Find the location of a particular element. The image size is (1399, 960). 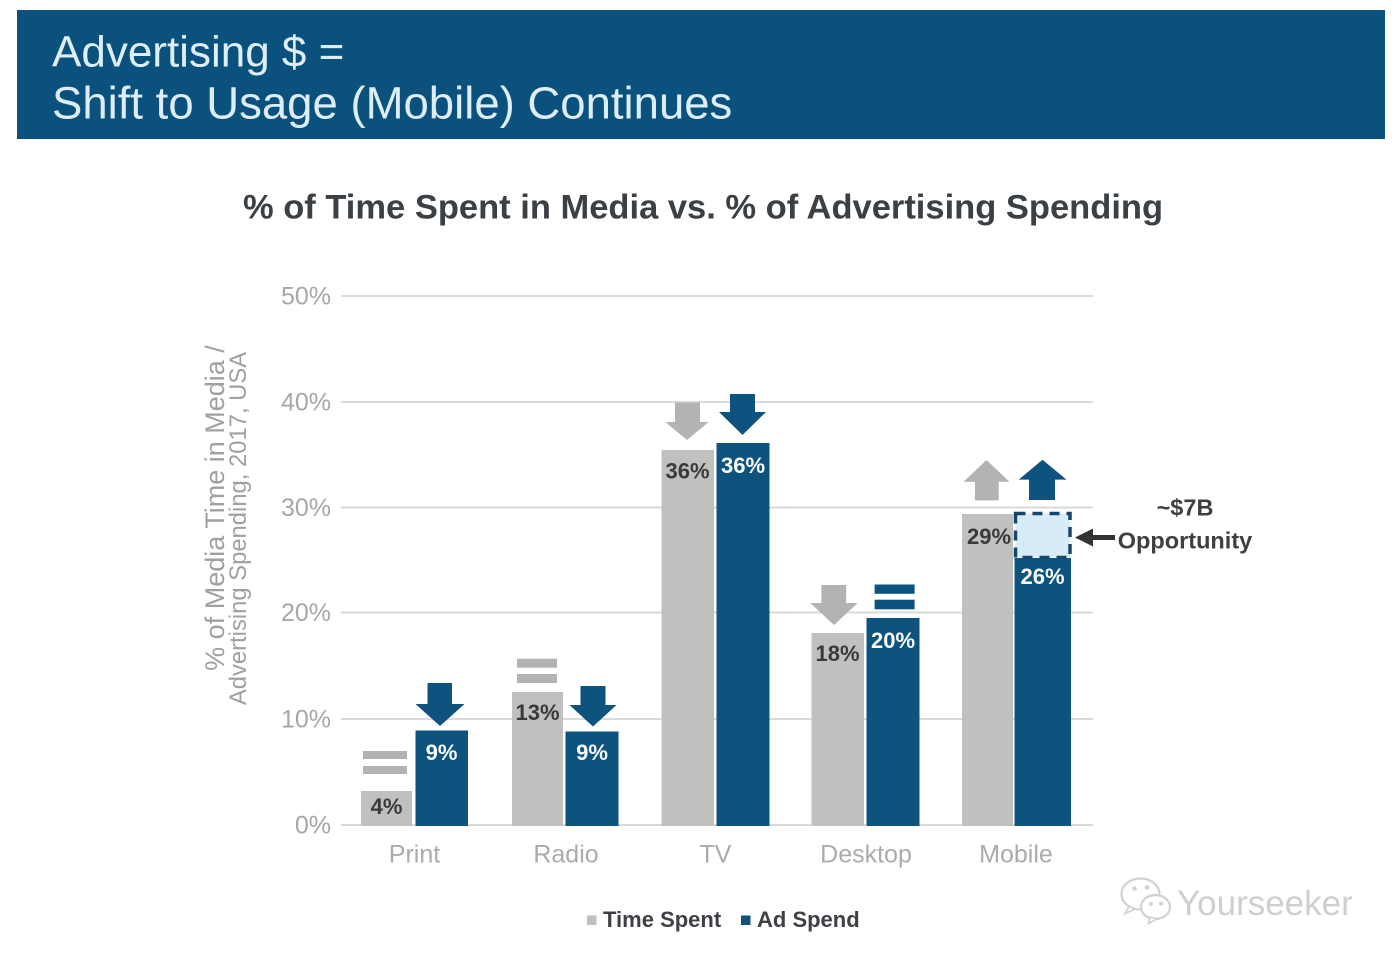

svg-text: 4% is located at coordinates (387, 806).